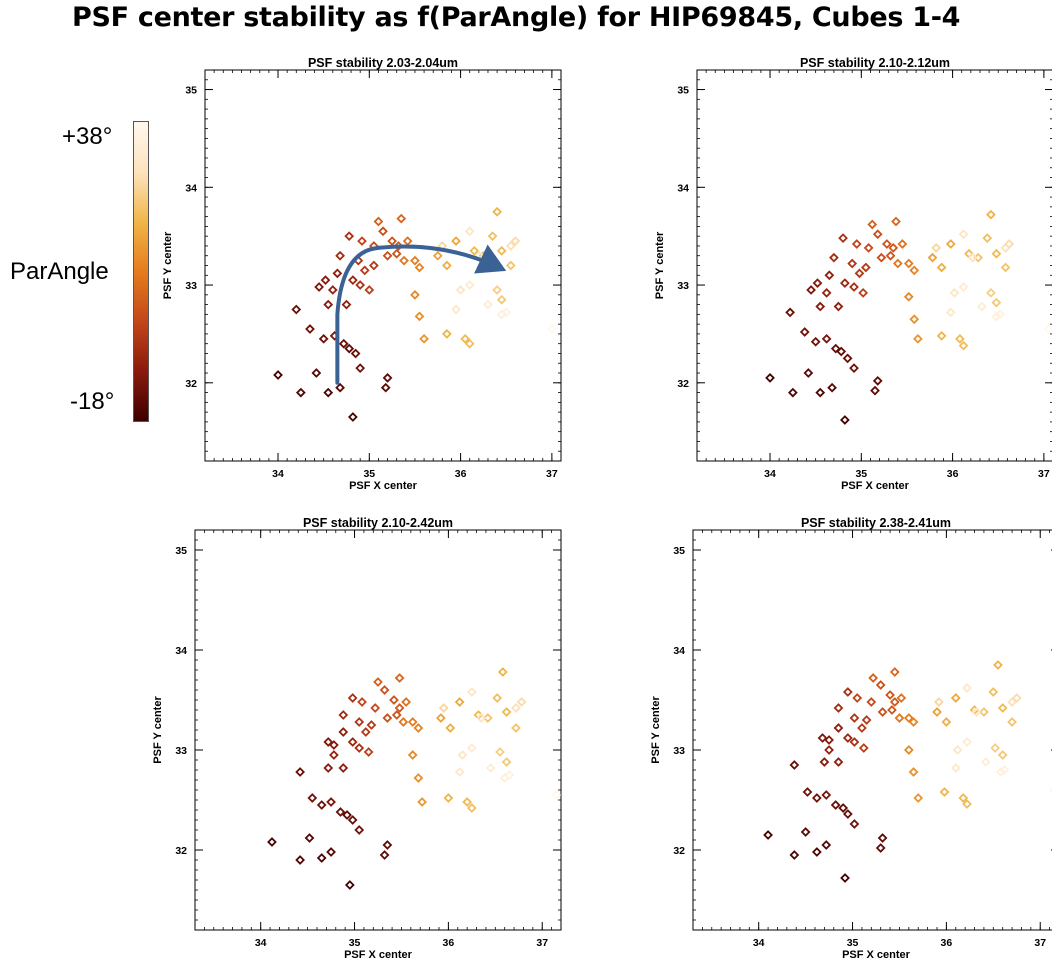 This screenshot has width=1052, height=964. Describe the element at coordinates (953, 474) in the screenshot. I see `x-tick-label: 36` at that location.